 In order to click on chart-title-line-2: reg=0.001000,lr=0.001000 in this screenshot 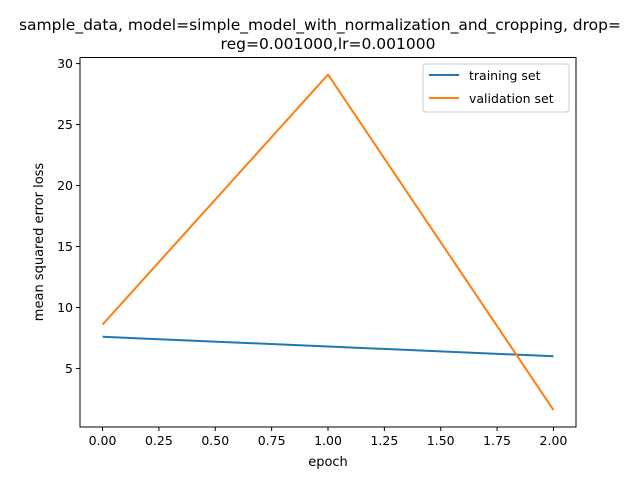, I will do `click(328, 44)`.